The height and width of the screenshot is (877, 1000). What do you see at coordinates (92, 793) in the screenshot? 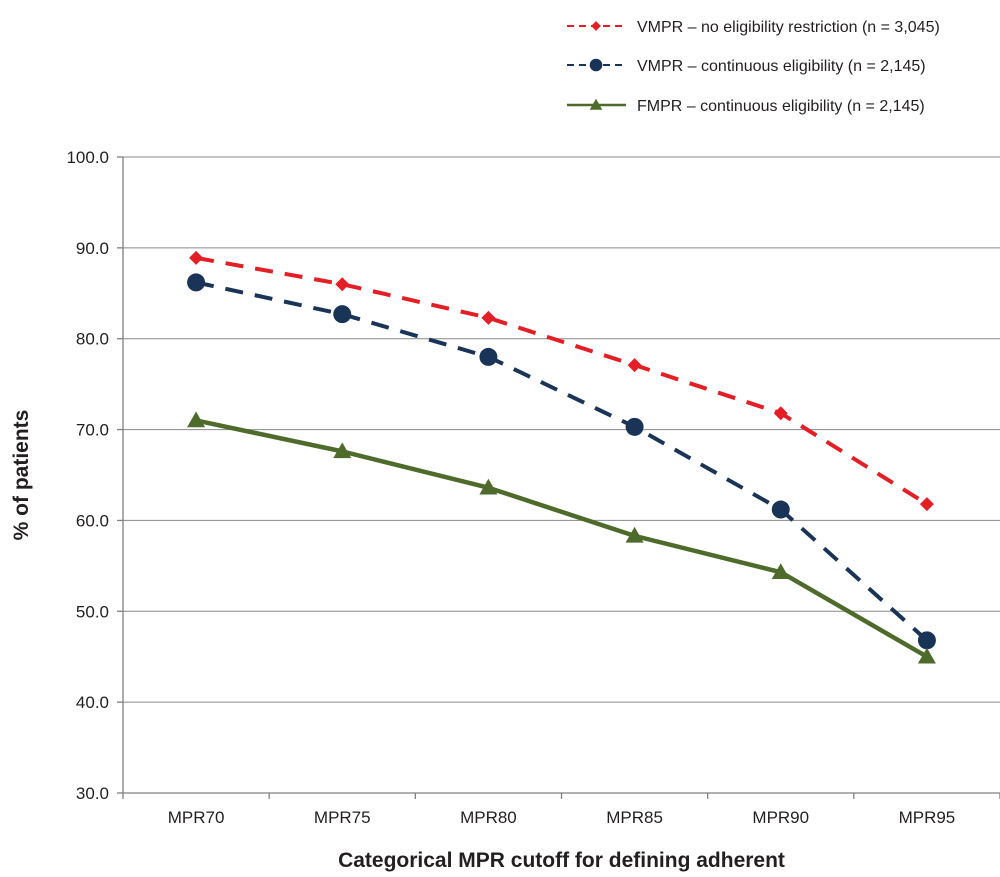
I see `y-tick-label: 30.0` at bounding box center [92, 793].